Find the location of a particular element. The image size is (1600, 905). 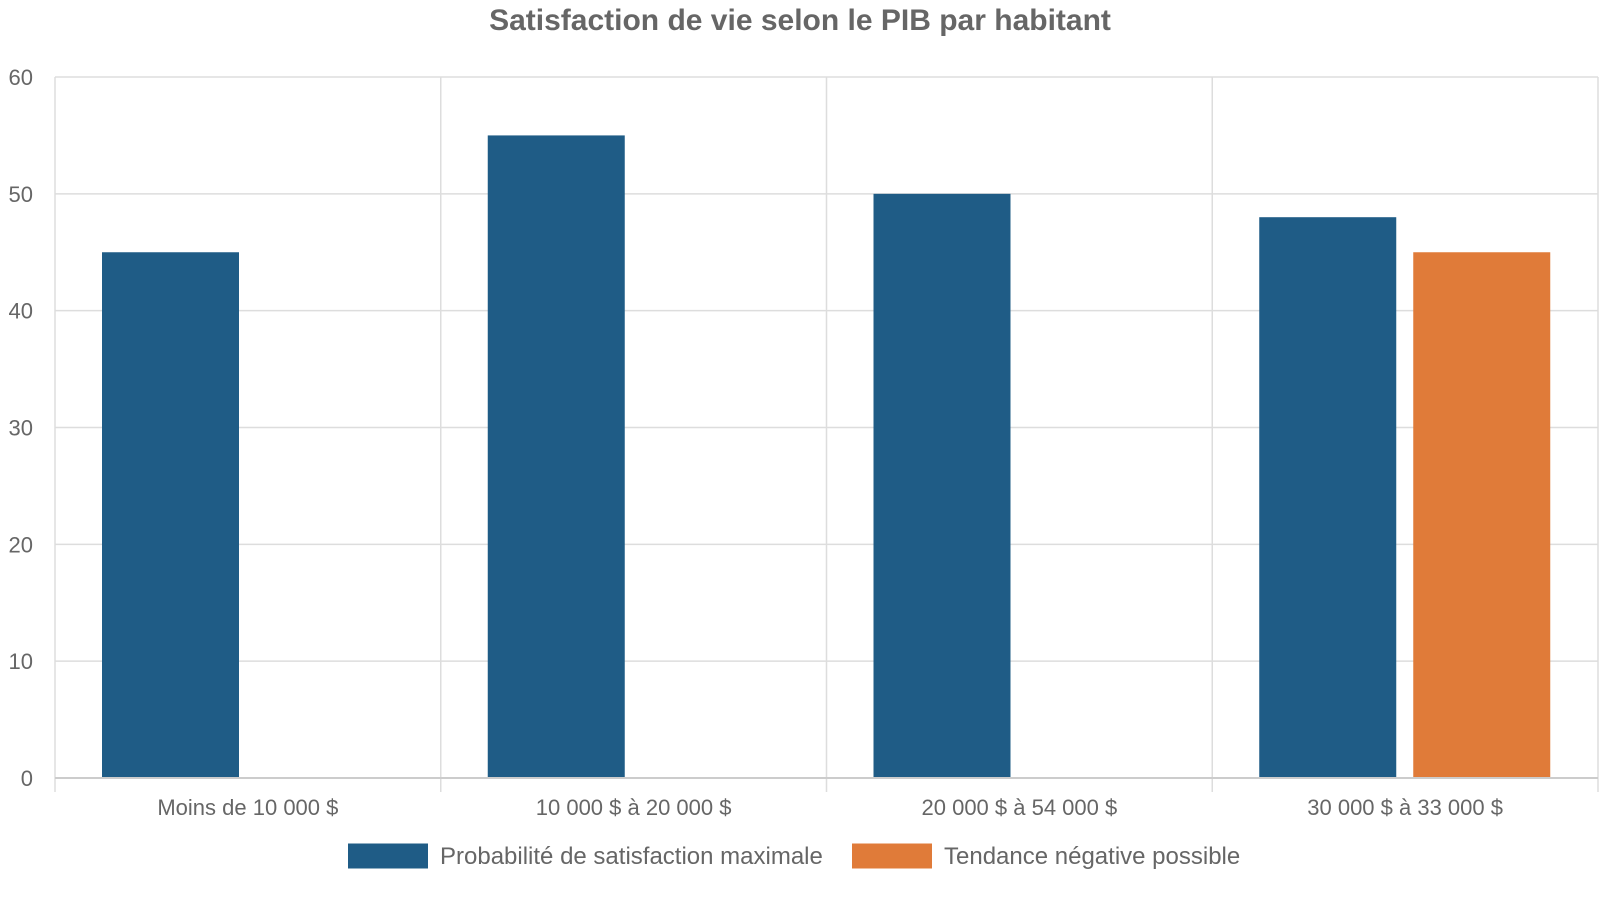

y-tick-label: 20 is located at coordinates (21, 544).